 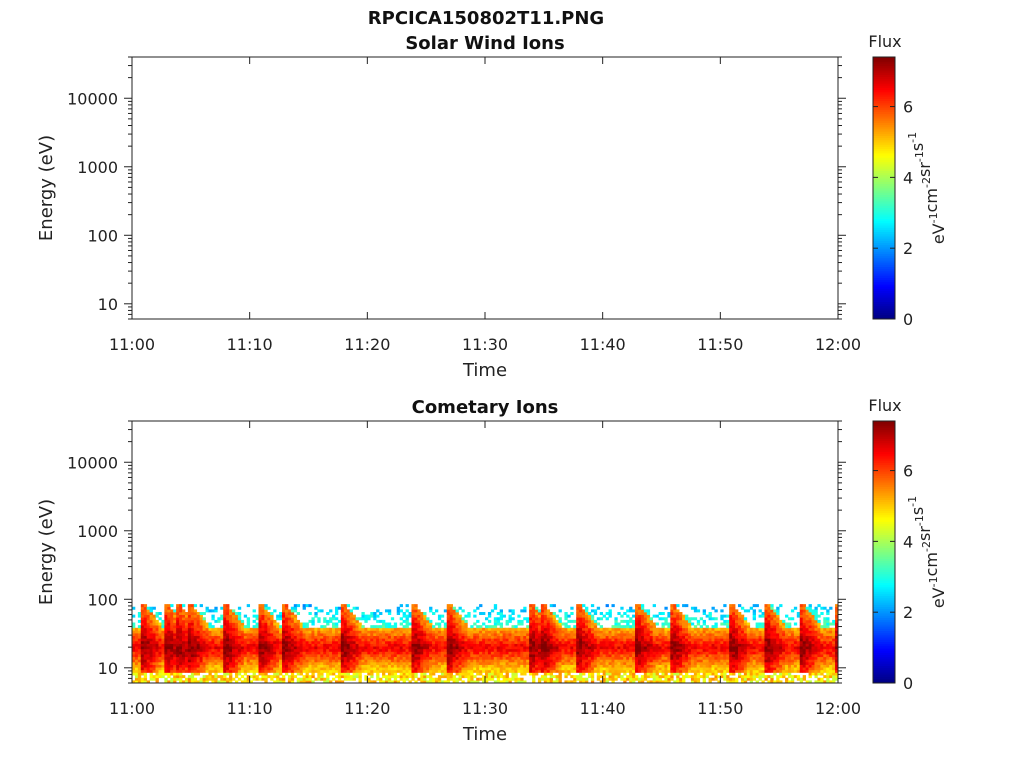 I want to click on colorbar-title: Flux, so click(x=884, y=41).